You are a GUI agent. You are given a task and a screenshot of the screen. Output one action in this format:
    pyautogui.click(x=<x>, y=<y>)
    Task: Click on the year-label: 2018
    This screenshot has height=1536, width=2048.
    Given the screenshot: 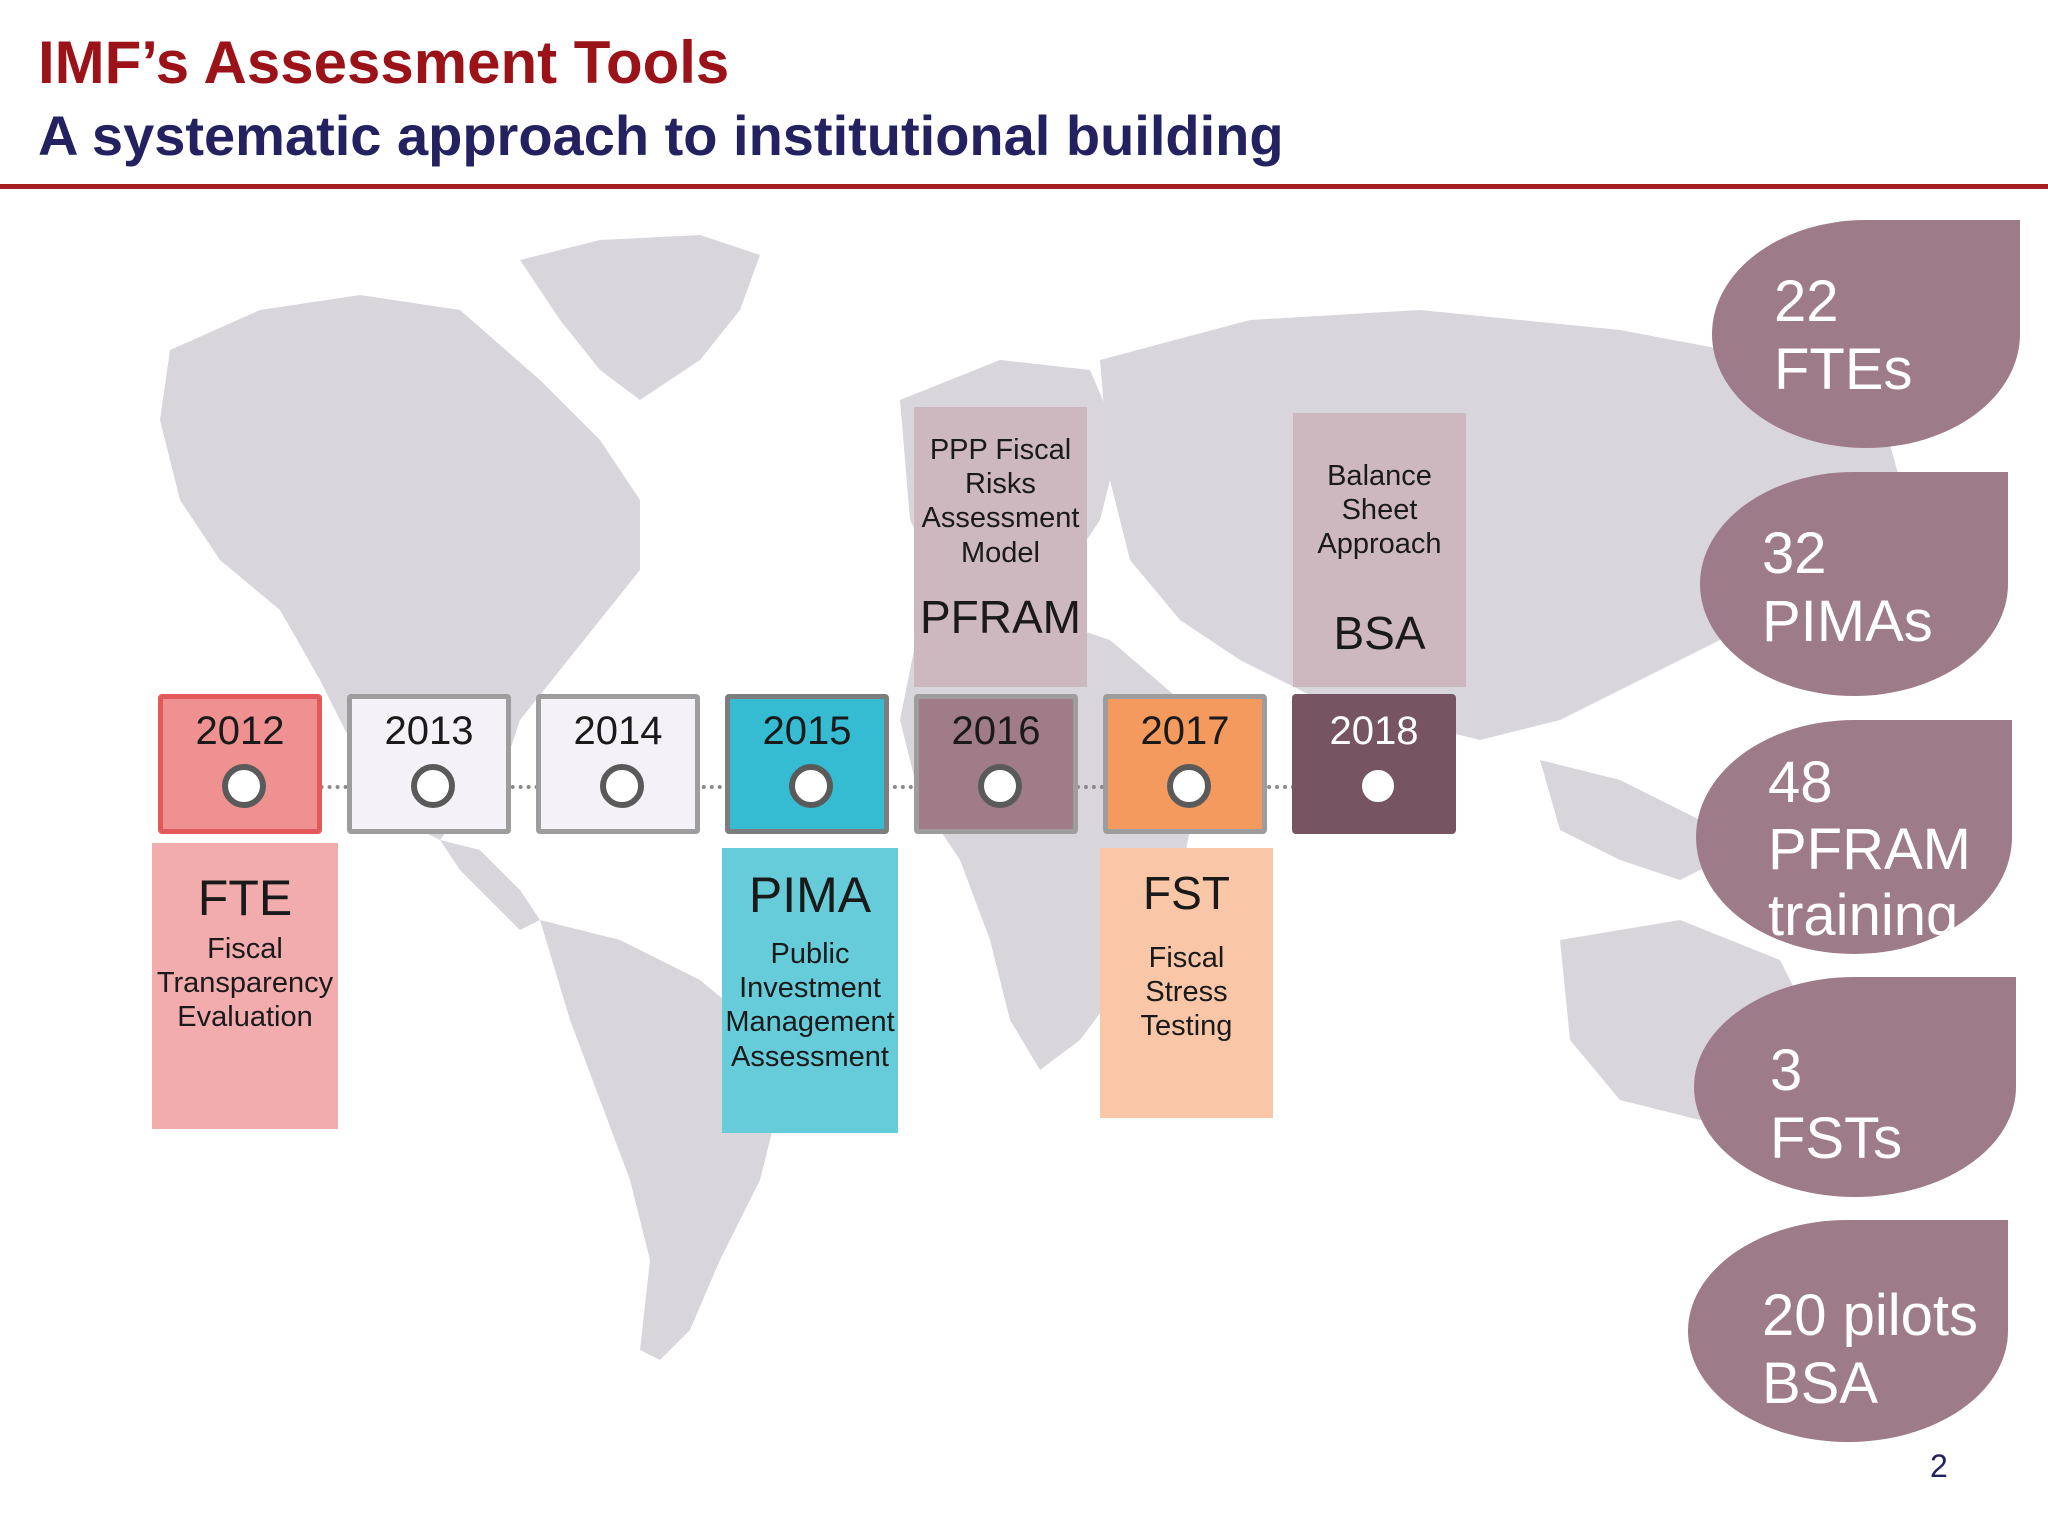 What is the action you would take?
    pyautogui.click(x=1374, y=731)
    